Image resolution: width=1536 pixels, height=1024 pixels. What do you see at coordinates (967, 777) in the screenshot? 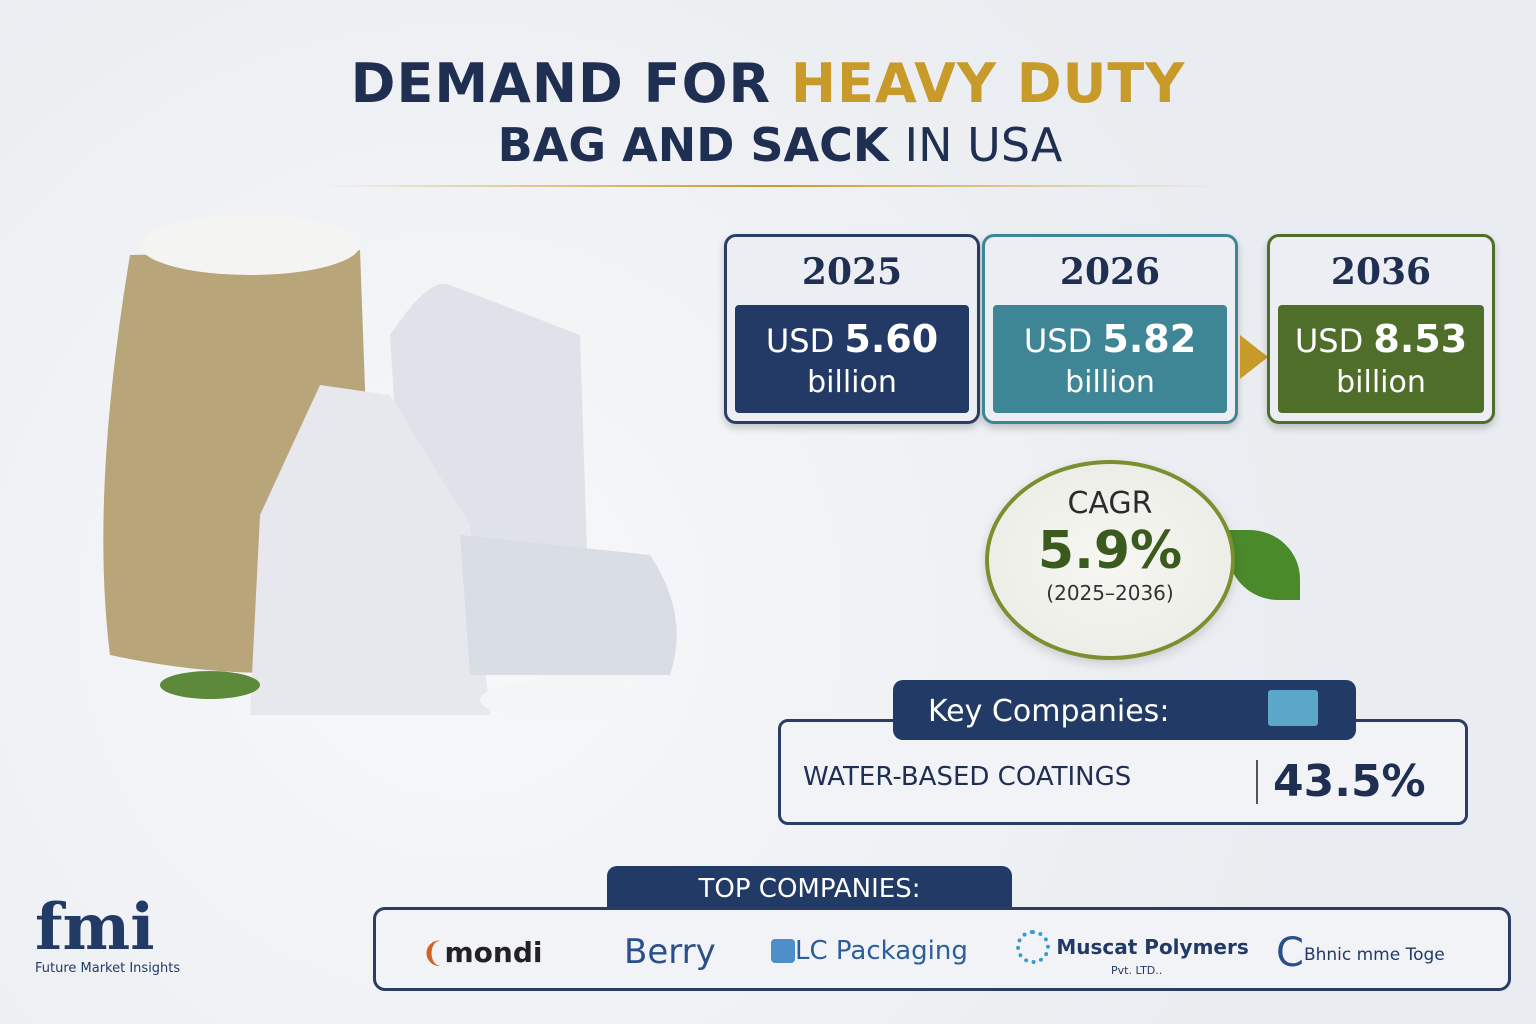
I see `segment-name: WATER-BASED COATINGS` at bounding box center [967, 777].